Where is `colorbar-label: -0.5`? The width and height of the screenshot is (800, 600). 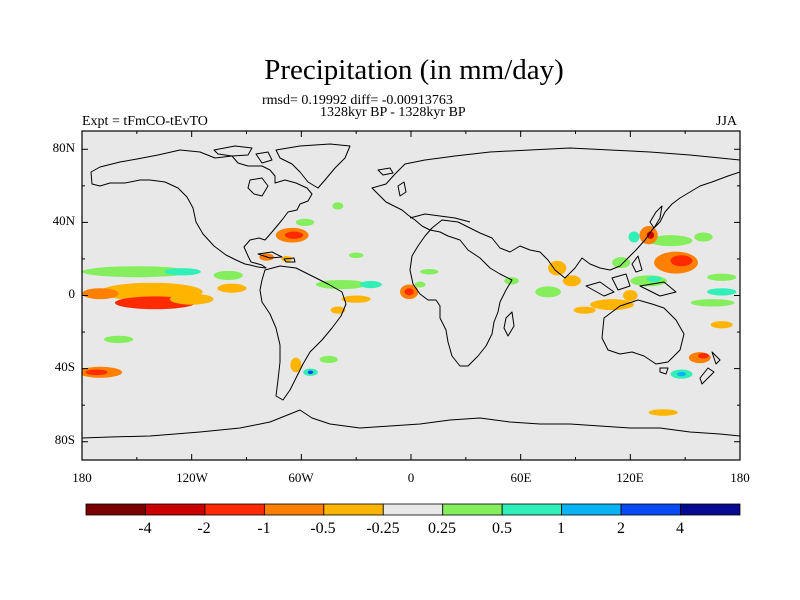 colorbar-label: -0.5 is located at coordinates (323, 528).